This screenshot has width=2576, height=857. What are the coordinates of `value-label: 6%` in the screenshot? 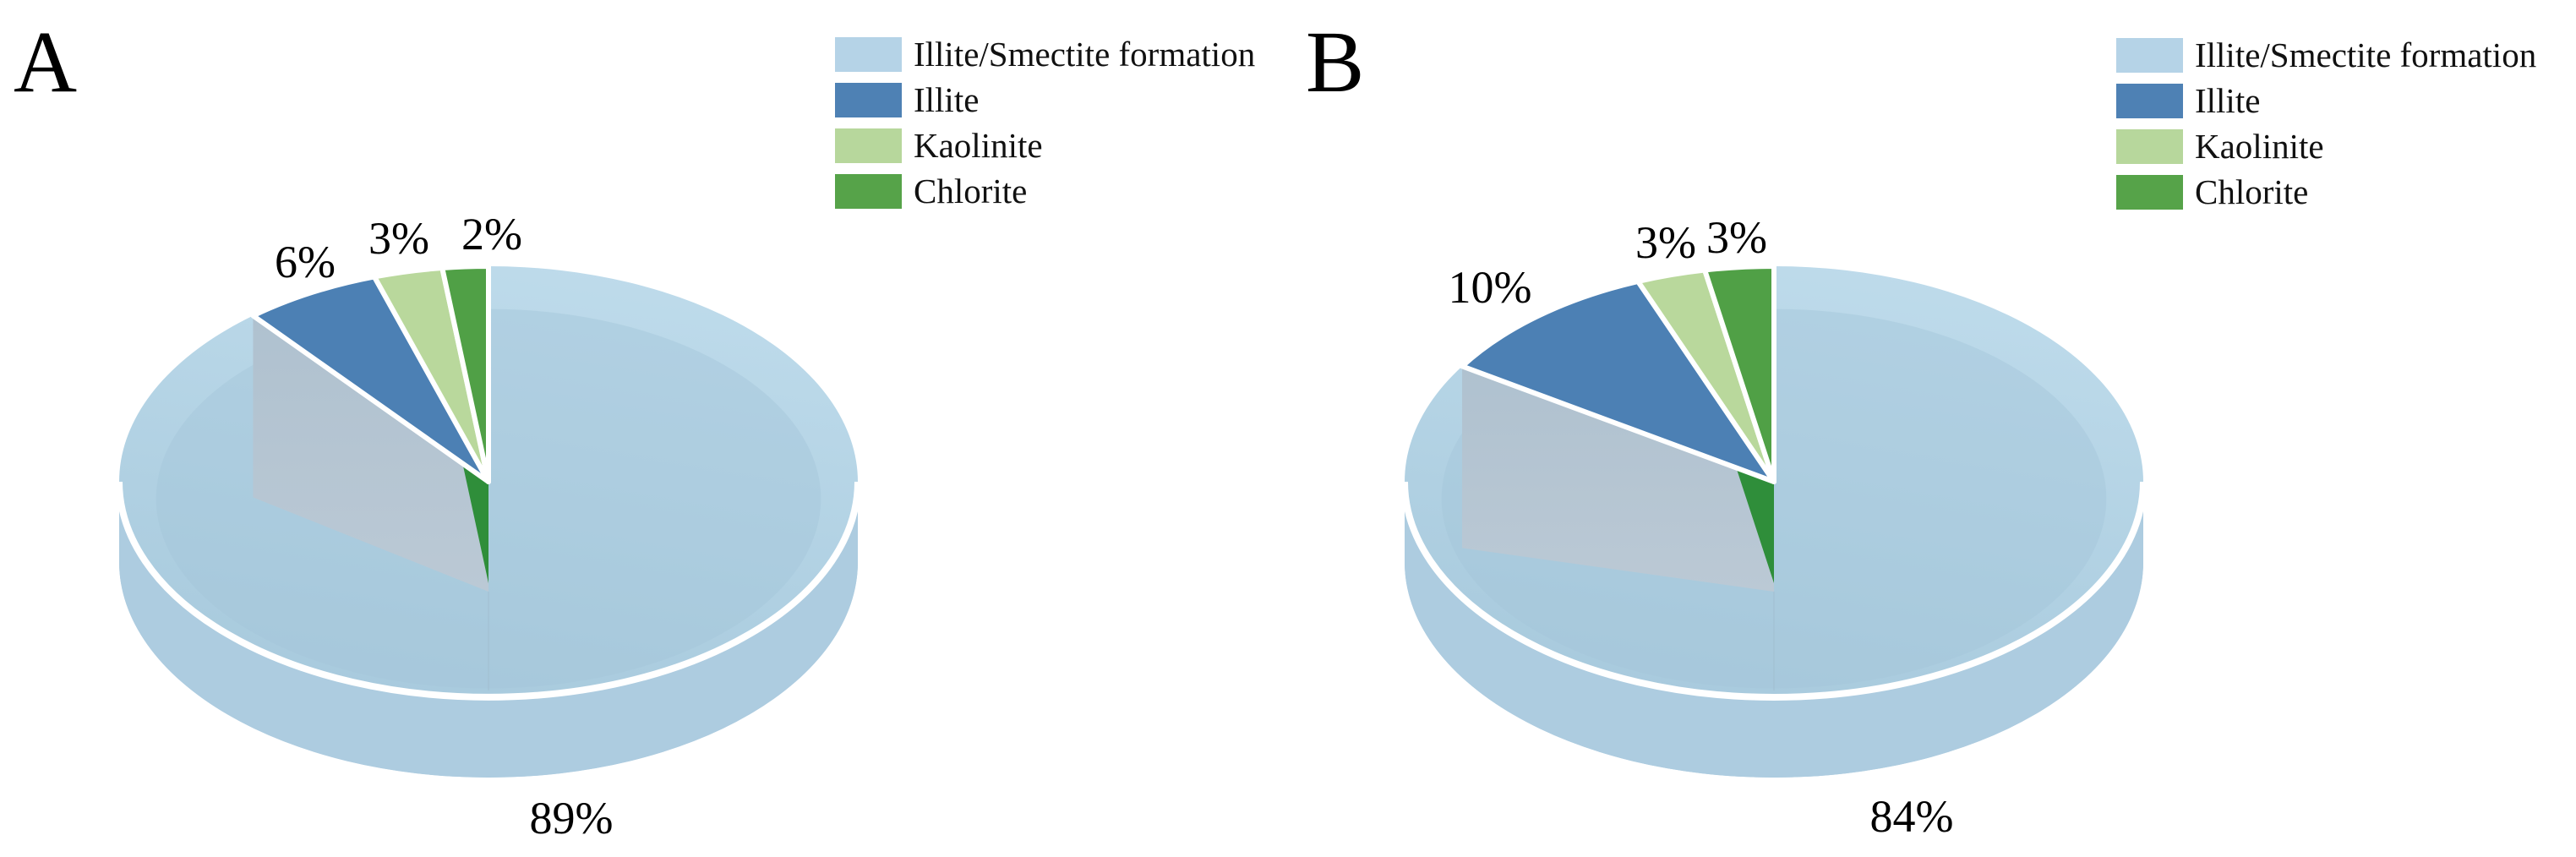 It's located at (305, 262).